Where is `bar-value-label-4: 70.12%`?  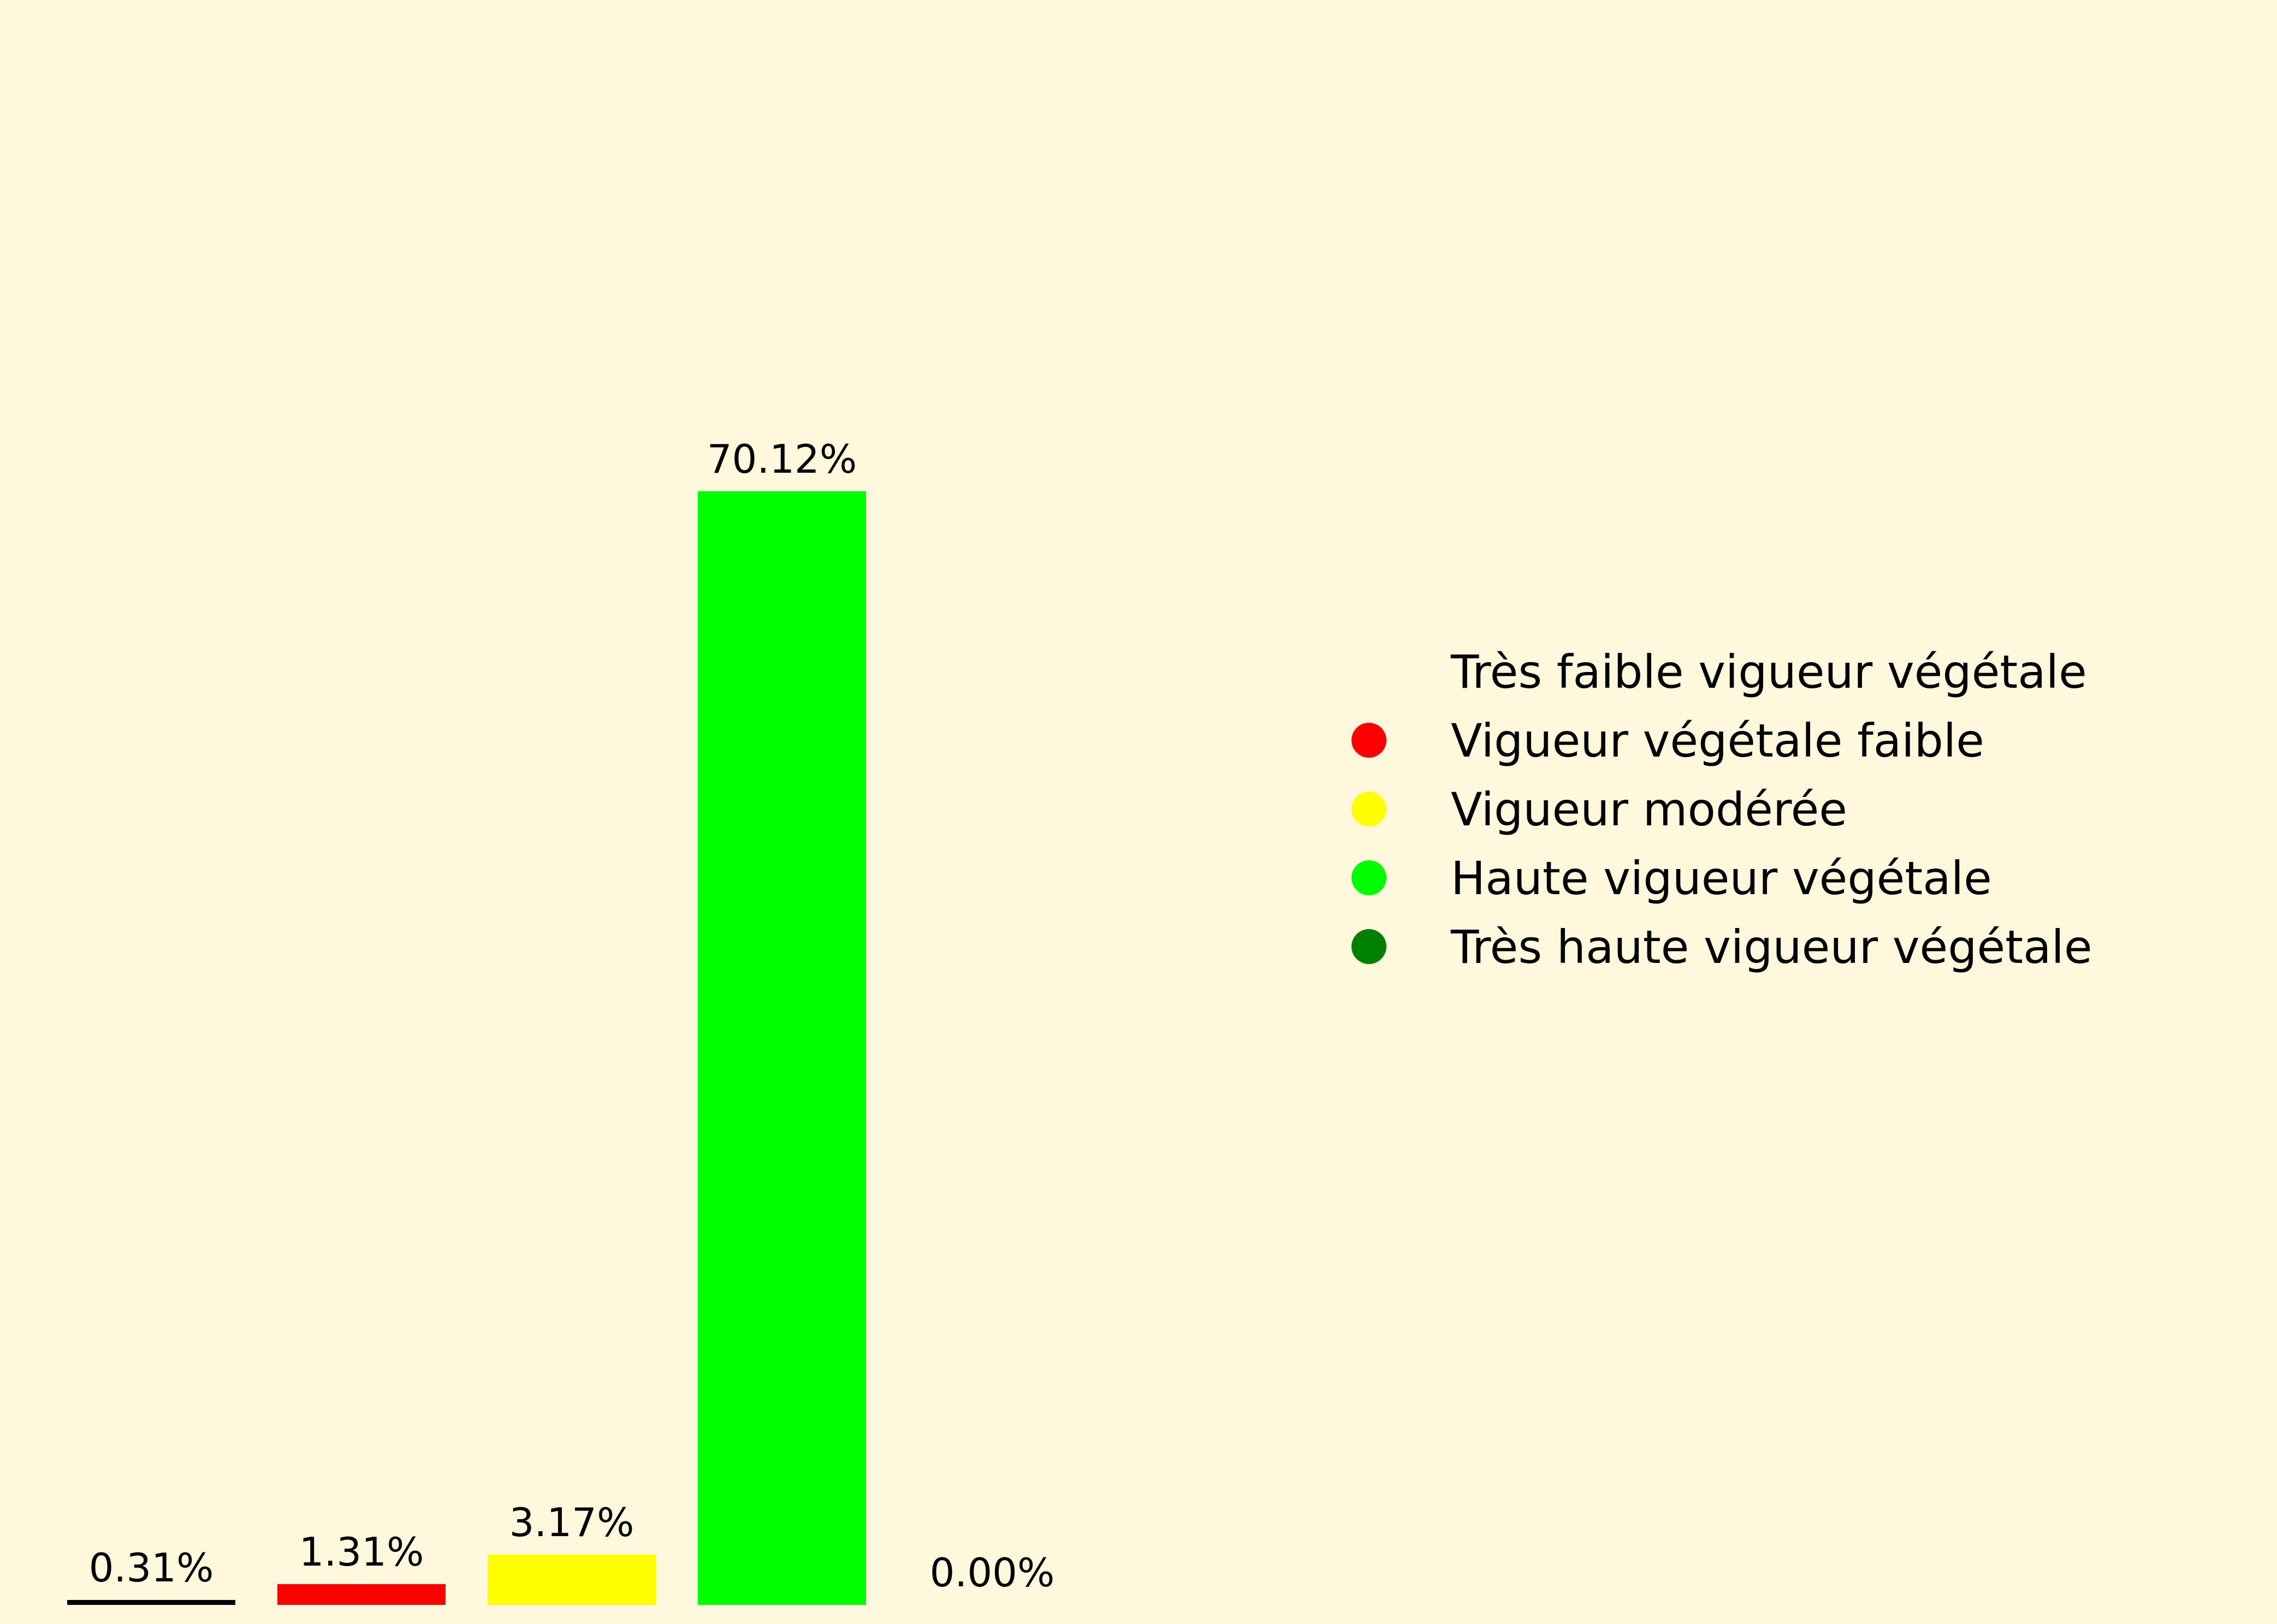 bar-value-label-4: 70.12% is located at coordinates (782, 459).